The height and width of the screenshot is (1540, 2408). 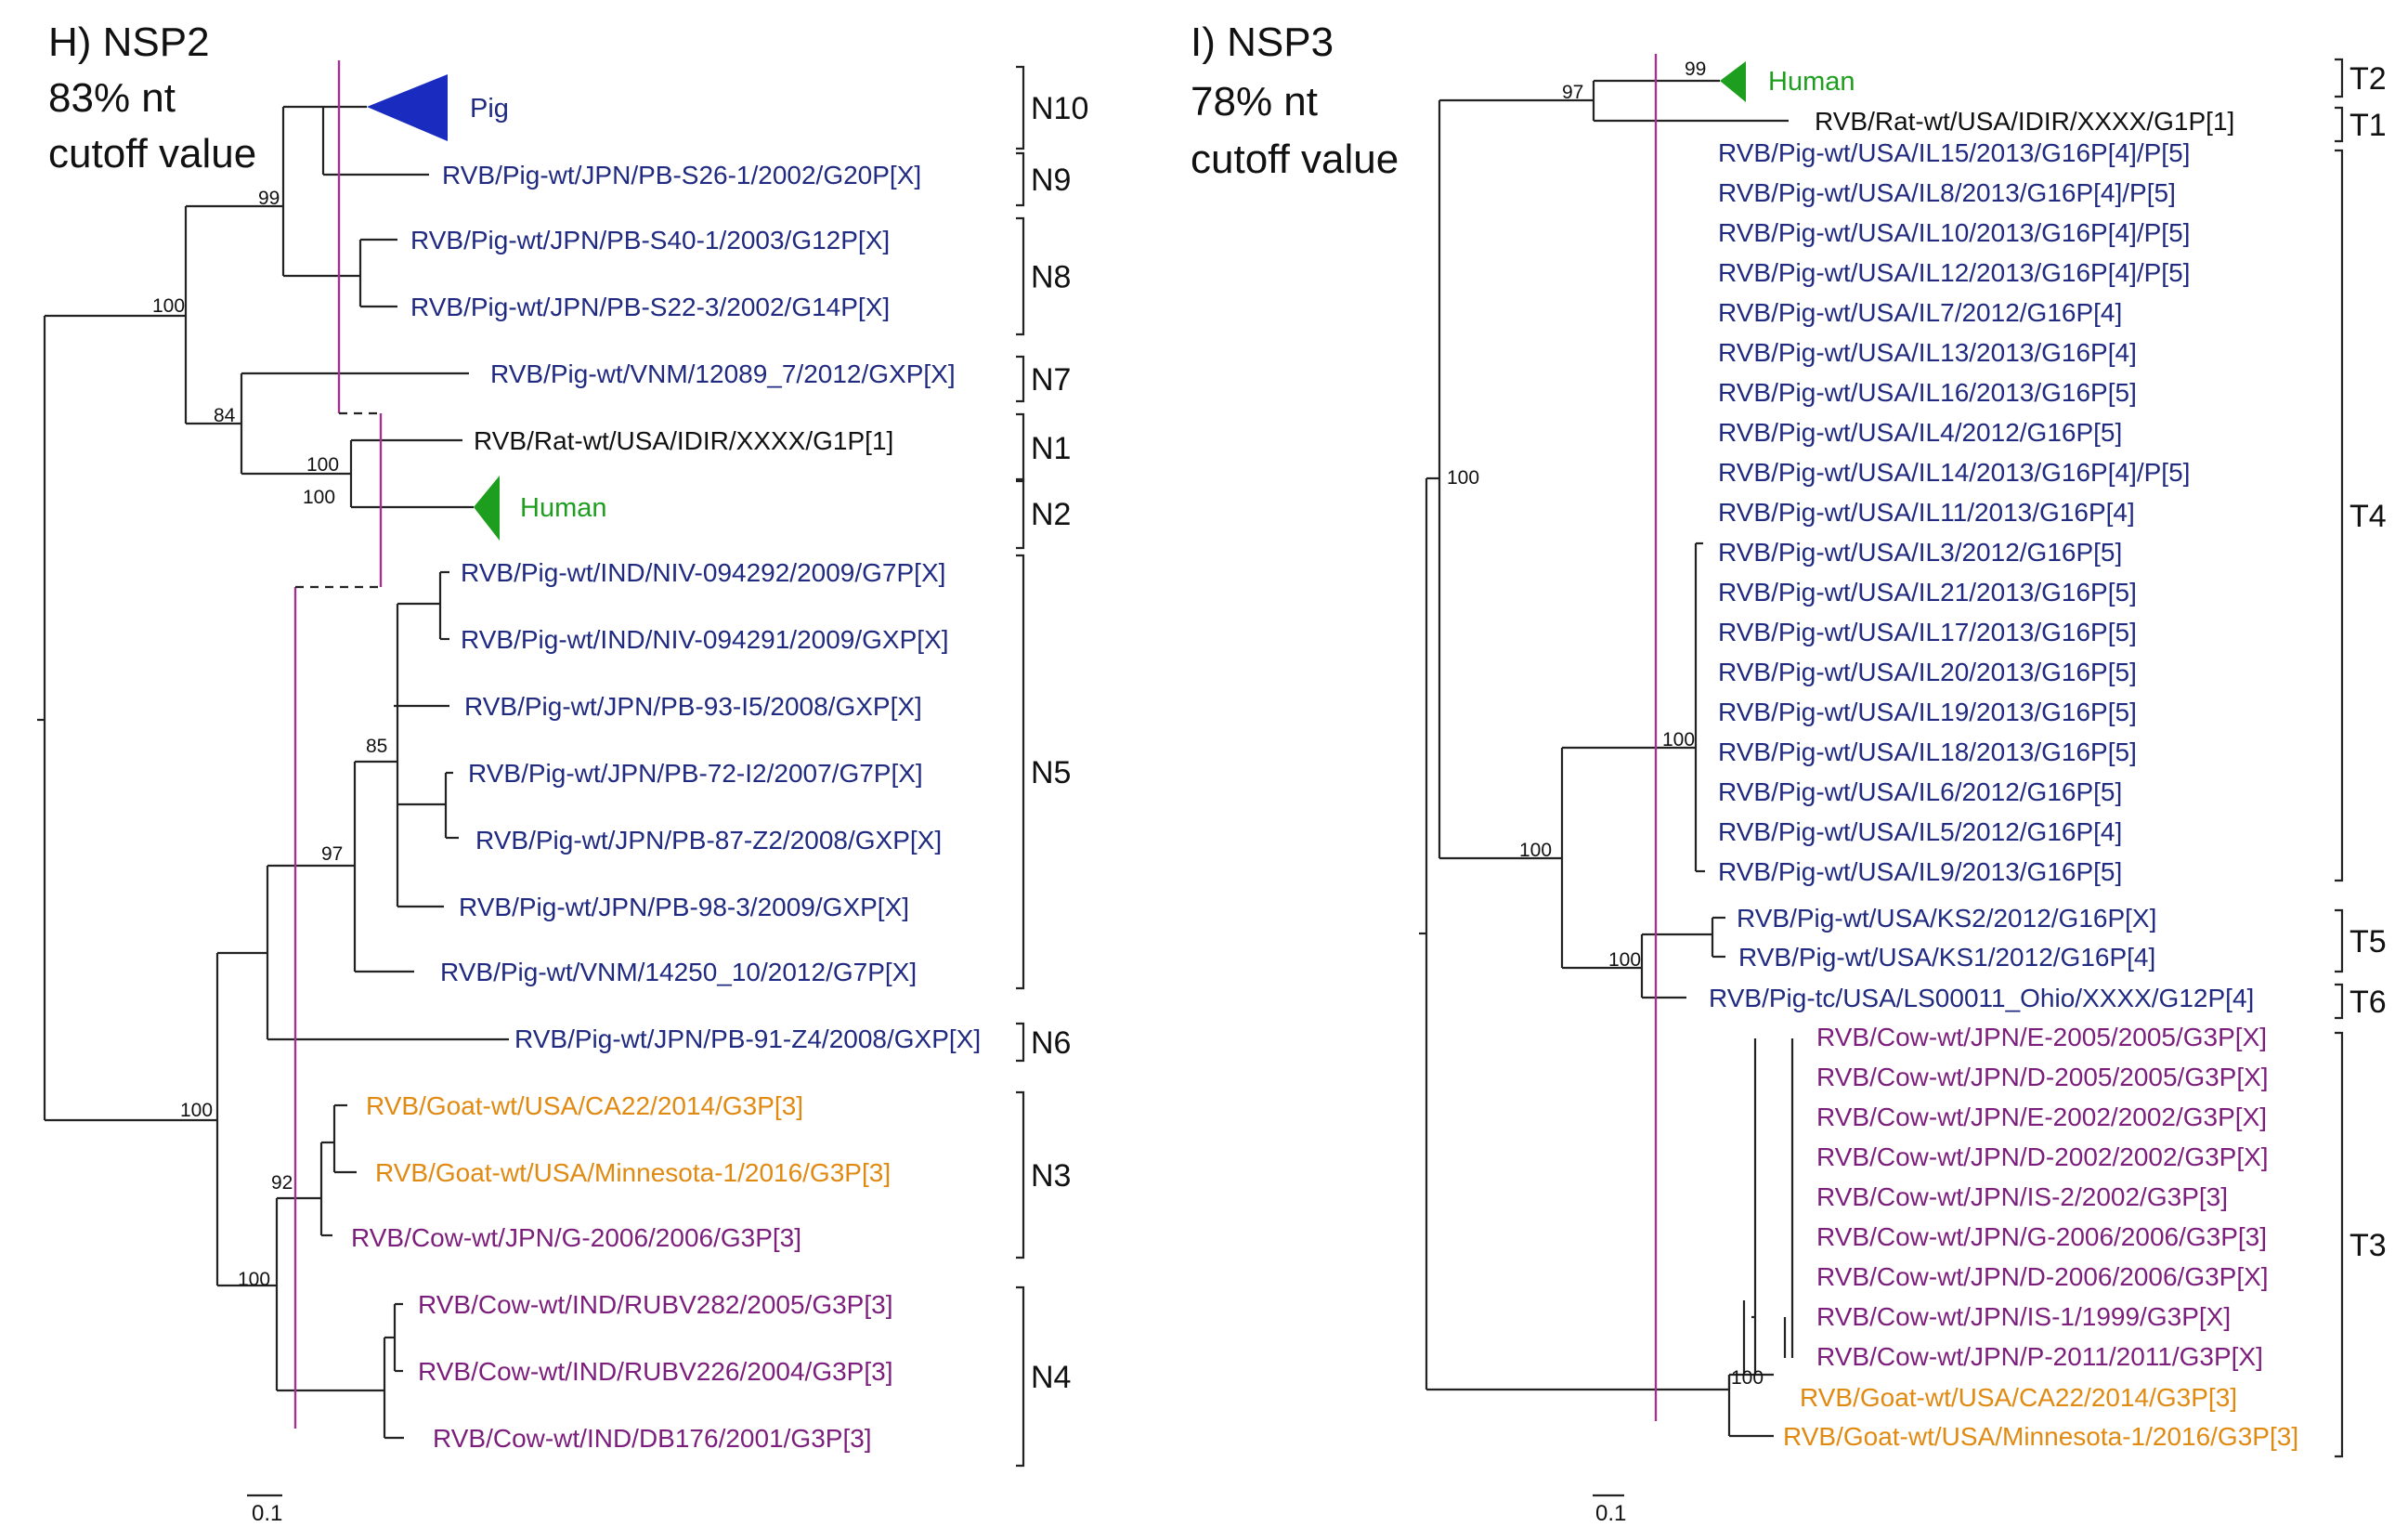 What do you see at coordinates (2042, 1117) in the screenshot?
I see `nsp3-leaf-label: RVB/Cow-wt/JPN/E-2002/2002/G3P[X]` at bounding box center [2042, 1117].